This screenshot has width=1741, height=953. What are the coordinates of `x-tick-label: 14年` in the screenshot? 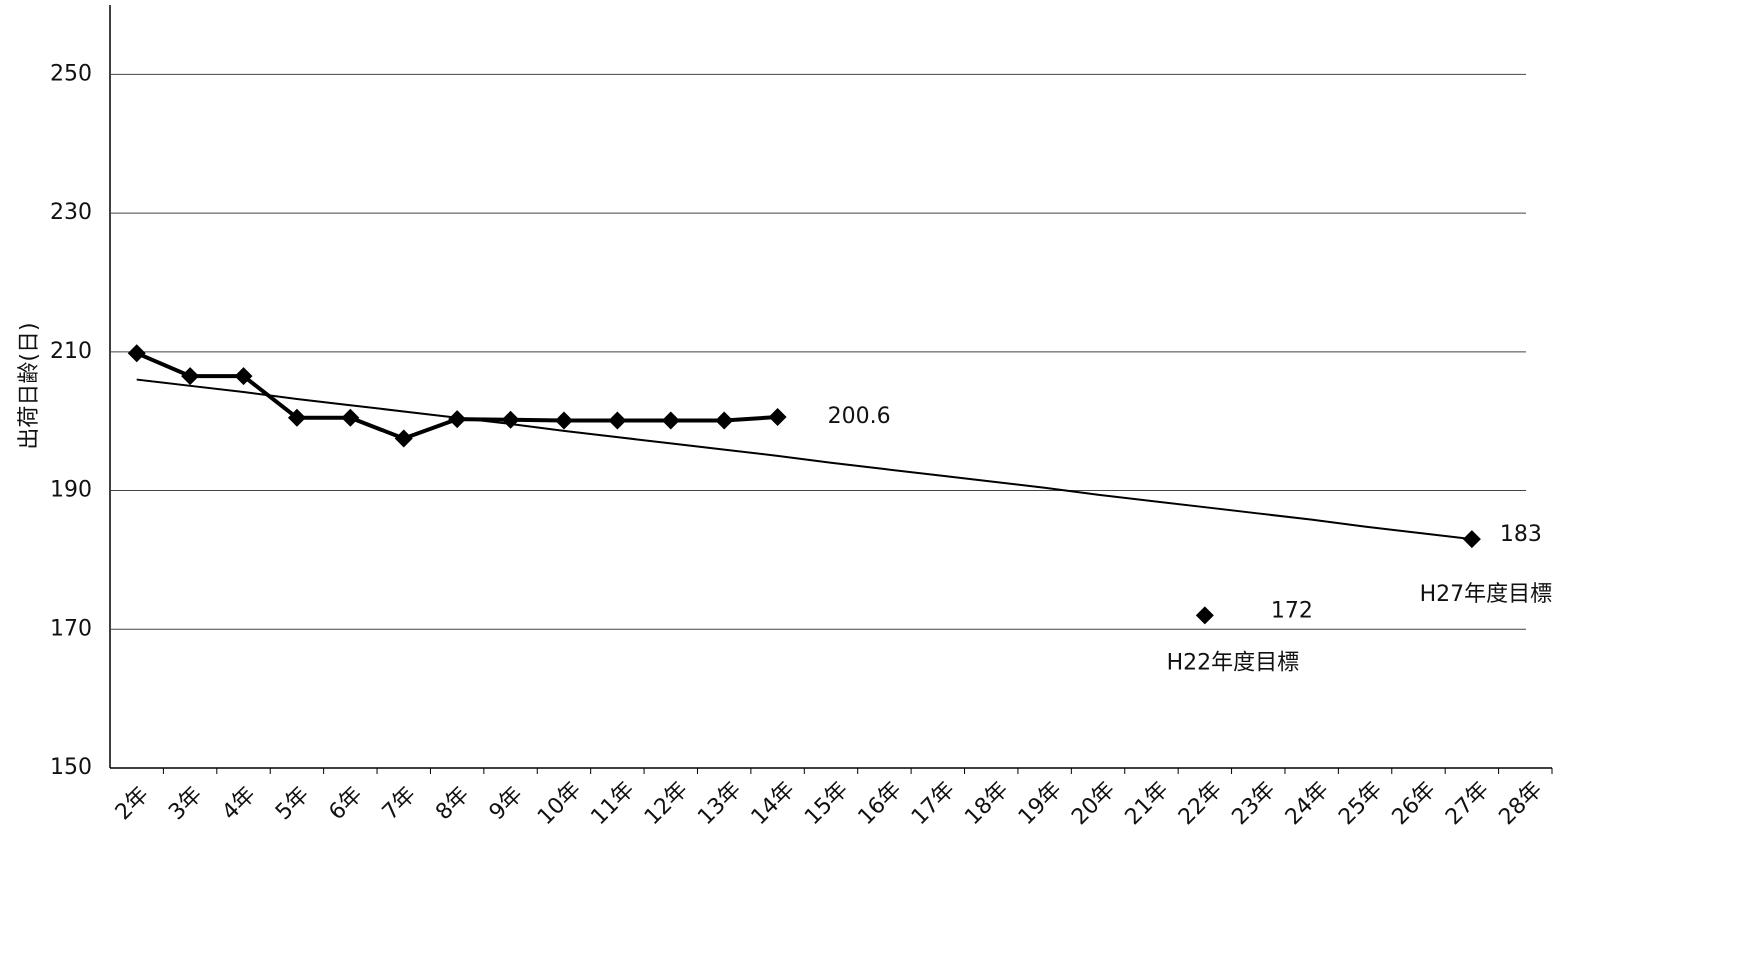 It's located at (773, 803).